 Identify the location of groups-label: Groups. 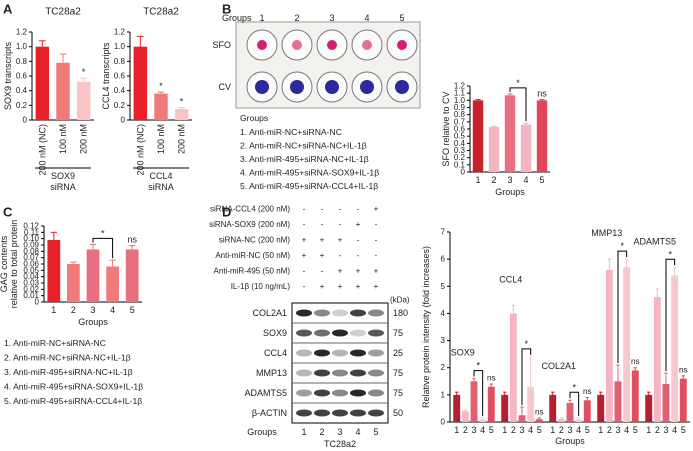
(262, 432).